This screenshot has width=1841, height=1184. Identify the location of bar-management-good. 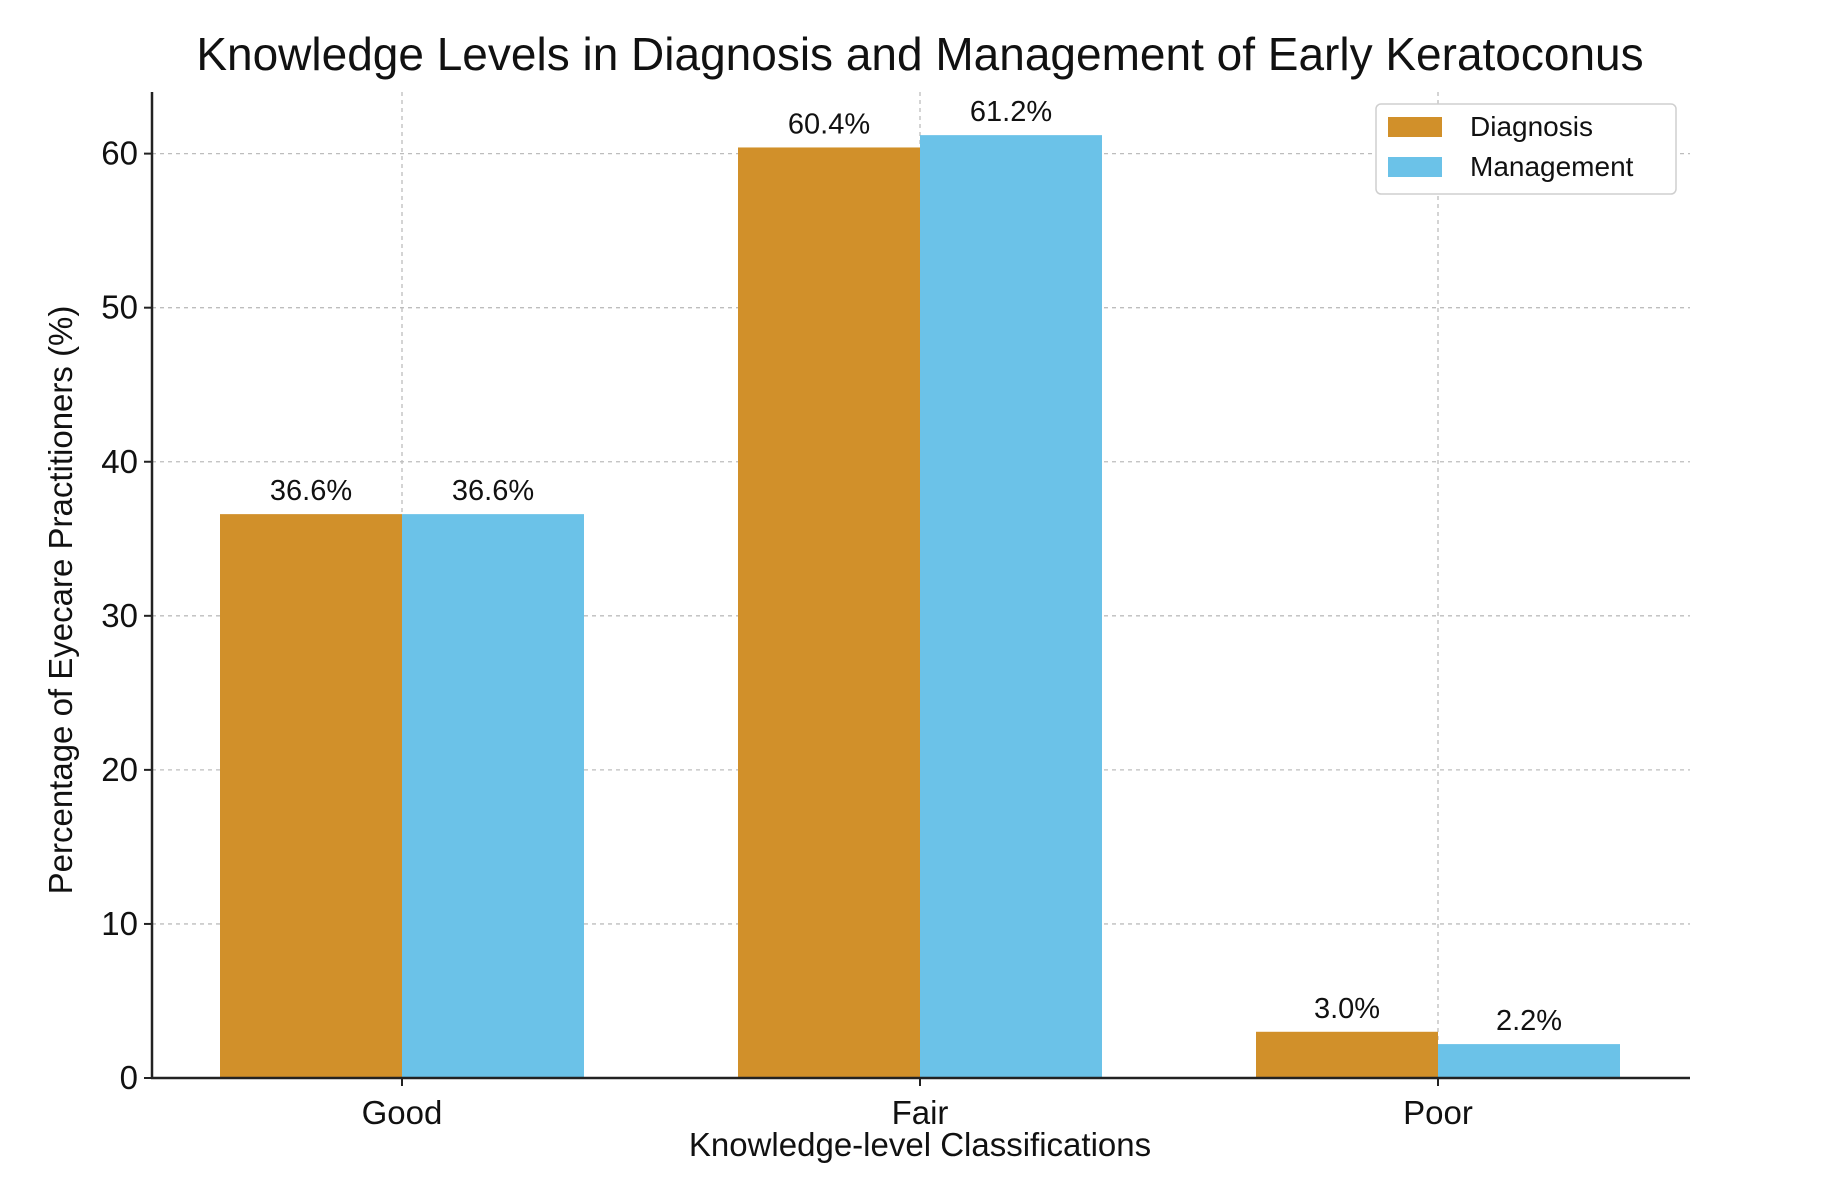
(493, 796).